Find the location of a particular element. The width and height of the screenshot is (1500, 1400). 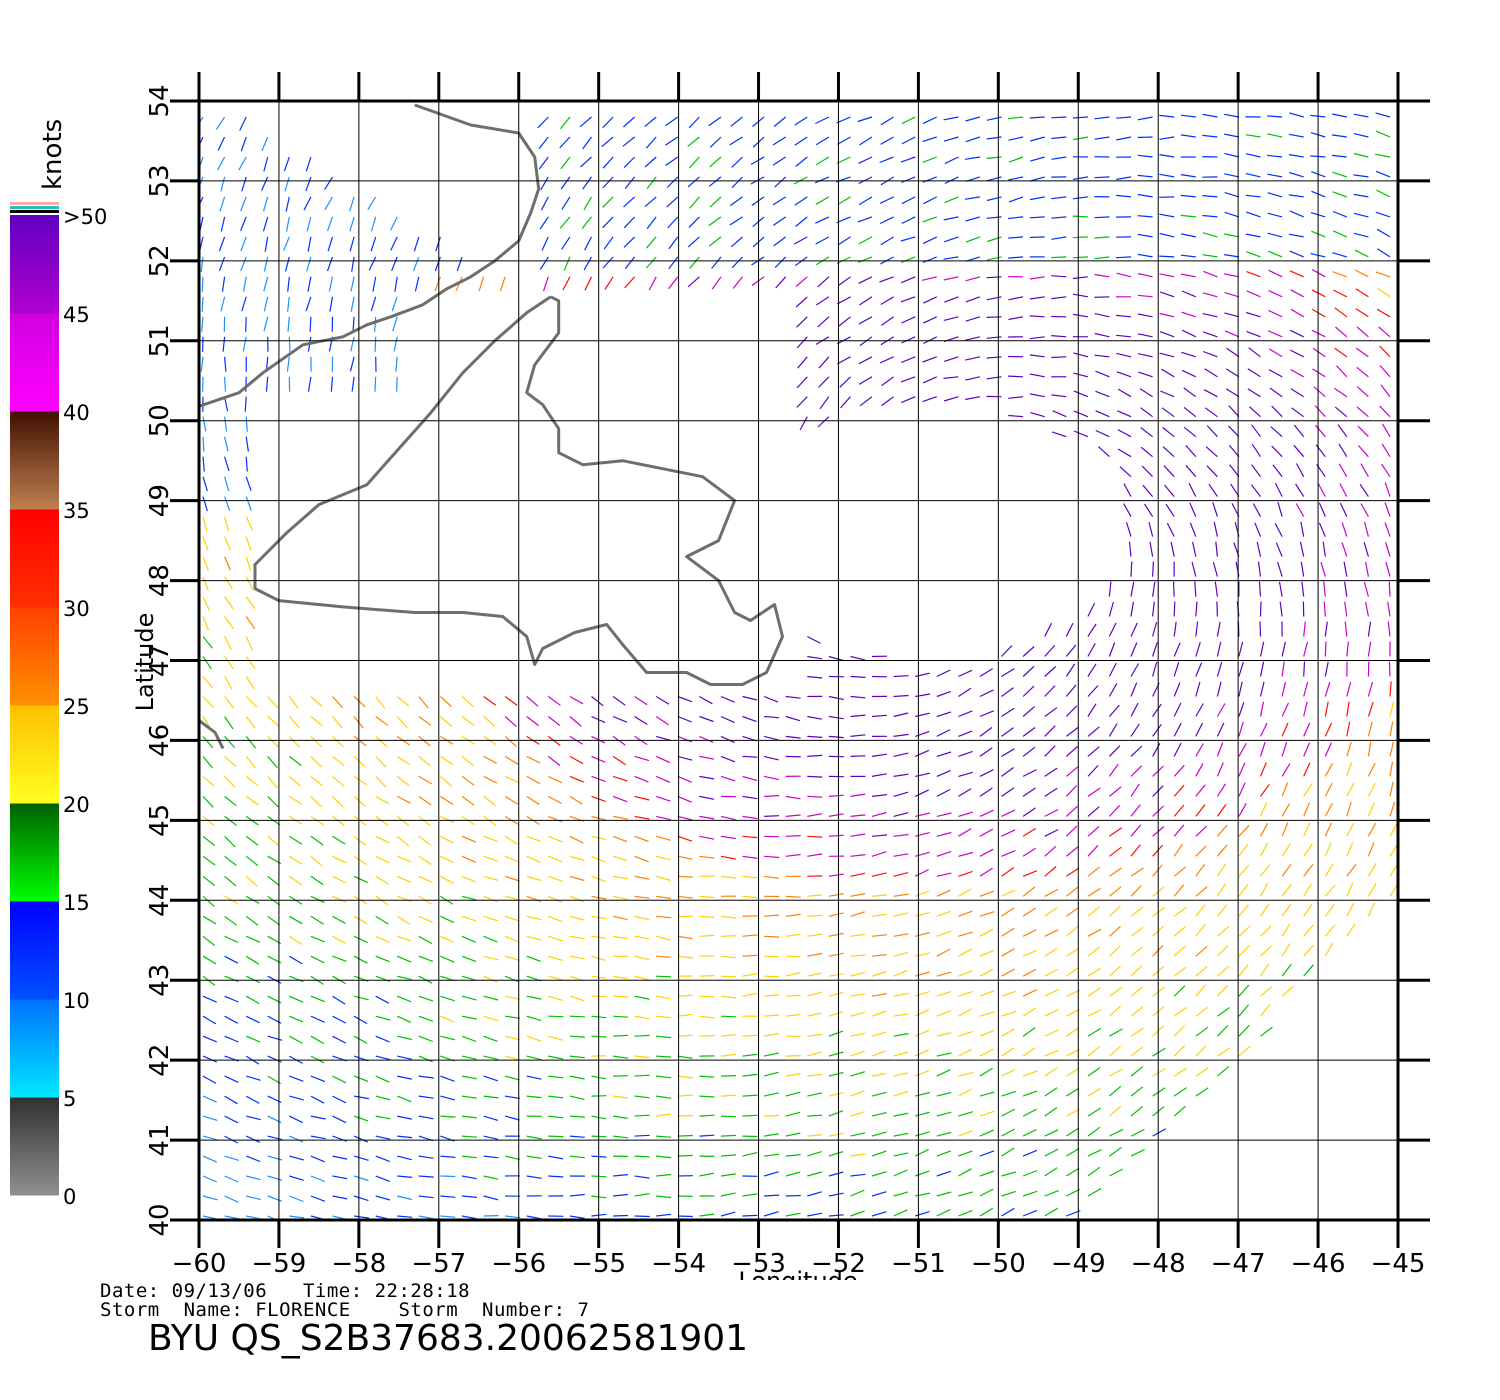

colorbar-tick-label: 20 is located at coordinates (76, 805).